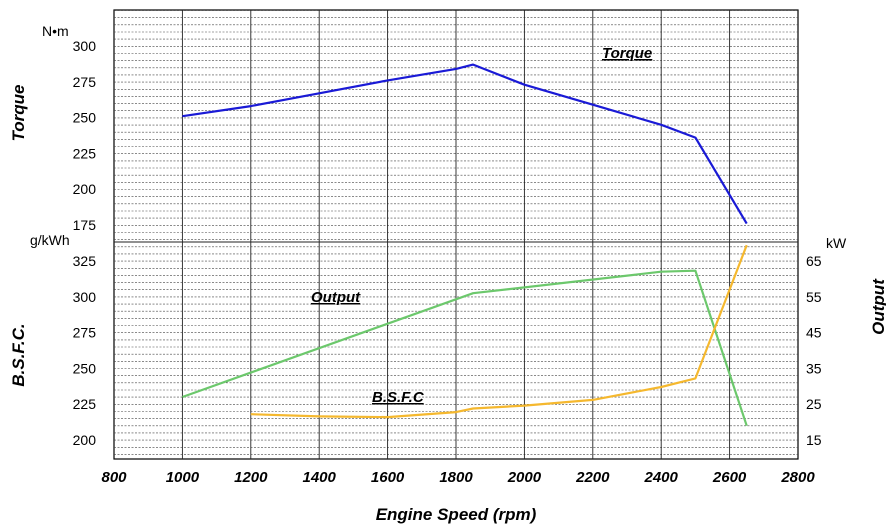  What do you see at coordinates (627, 53) in the screenshot?
I see `torque-series-label: Torque` at bounding box center [627, 53].